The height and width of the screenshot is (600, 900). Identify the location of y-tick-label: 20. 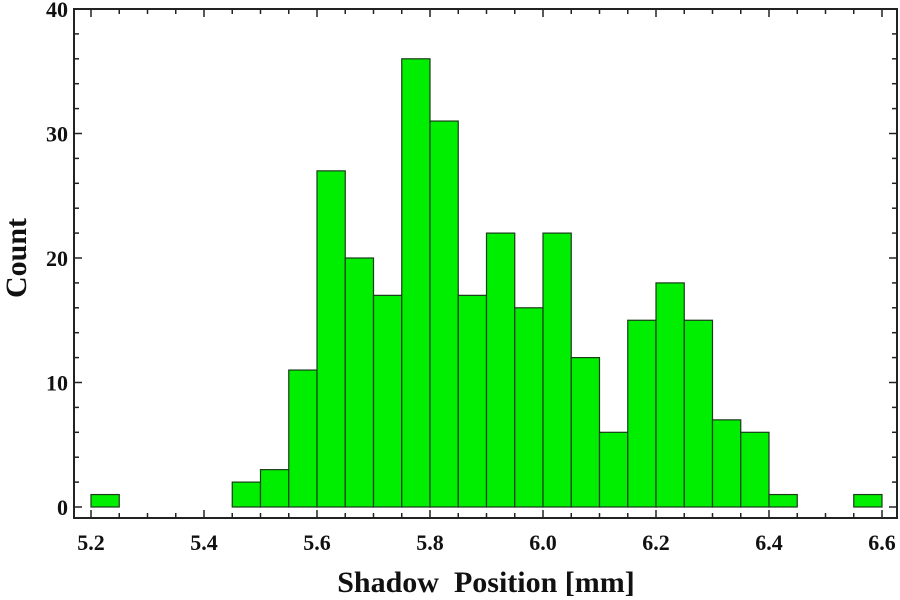
(57, 258).